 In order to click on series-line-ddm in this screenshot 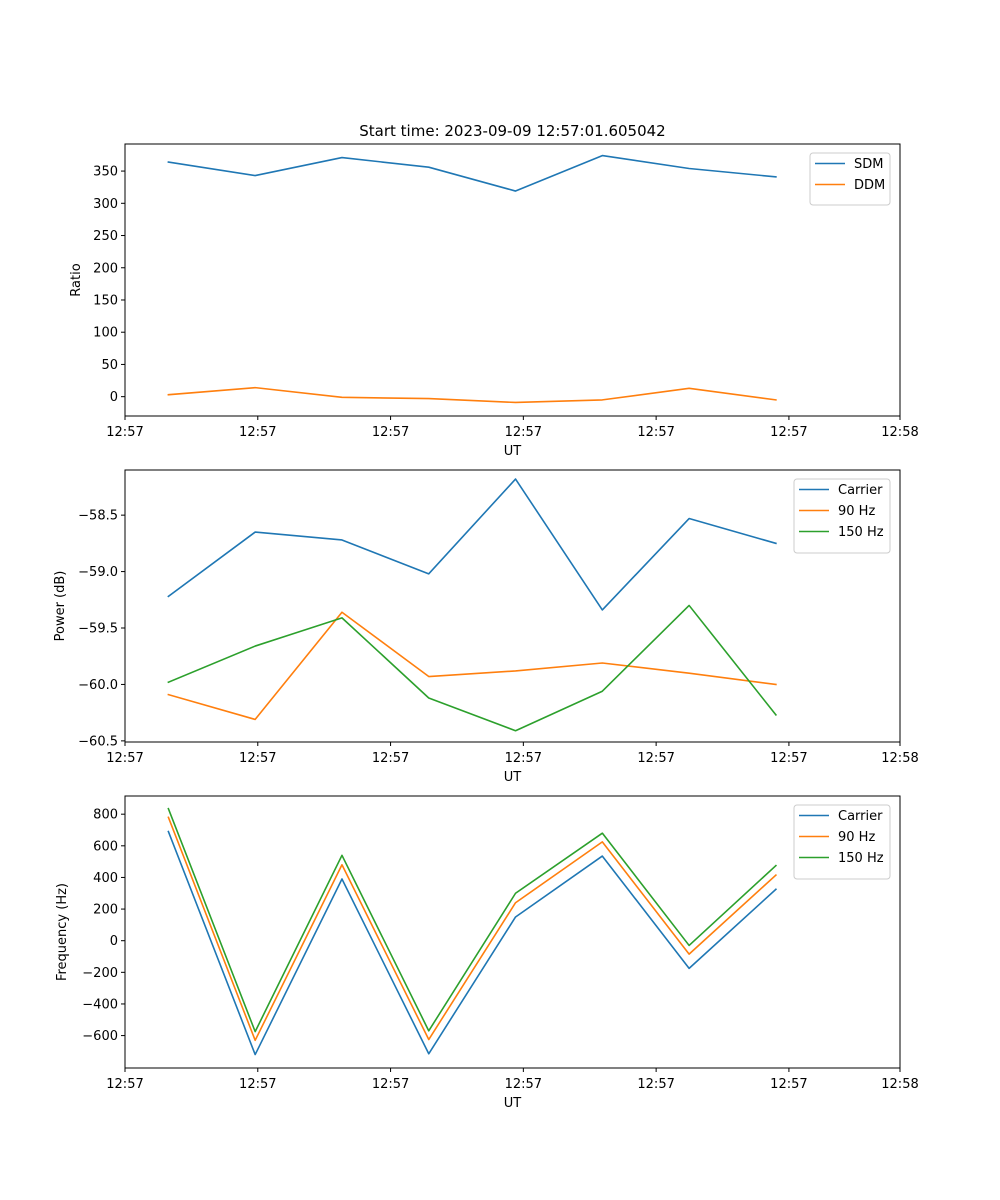, I will do `click(472, 395)`.